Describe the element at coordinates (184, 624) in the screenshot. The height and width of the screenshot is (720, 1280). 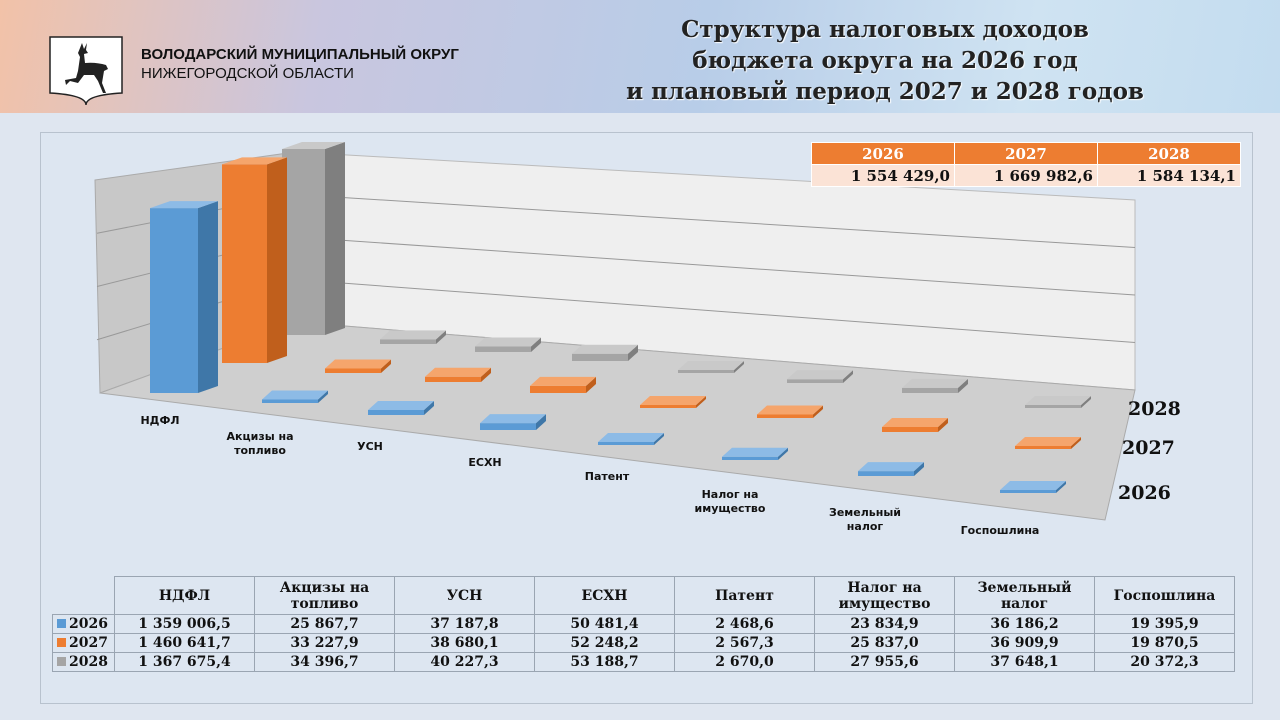
I see `table-cell: 1 359 006,5` at that location.